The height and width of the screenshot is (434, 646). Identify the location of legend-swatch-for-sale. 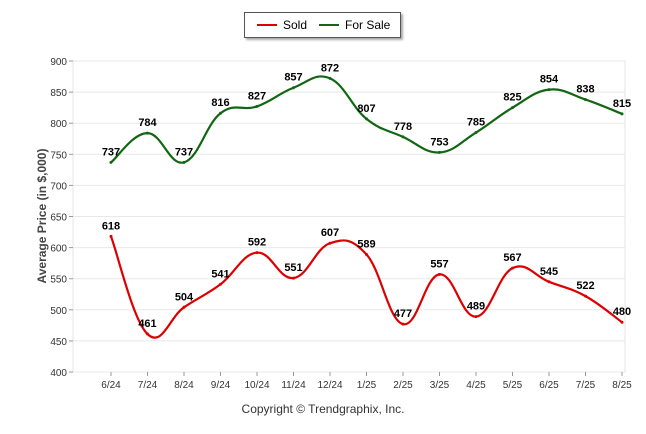
(329, 25).